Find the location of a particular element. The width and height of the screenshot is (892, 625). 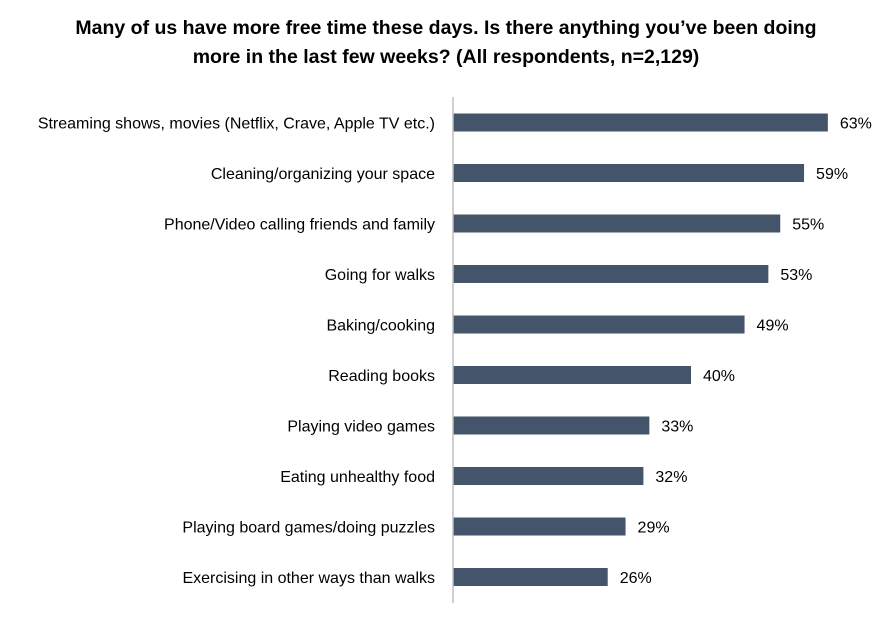

category-label: Baking/cooking is located at coordinates (380, 326).